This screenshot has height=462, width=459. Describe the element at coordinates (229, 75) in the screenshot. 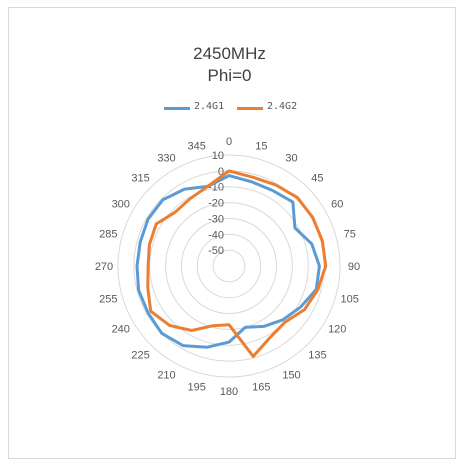

I see `chart-subtitle: Phi=0` at that location.